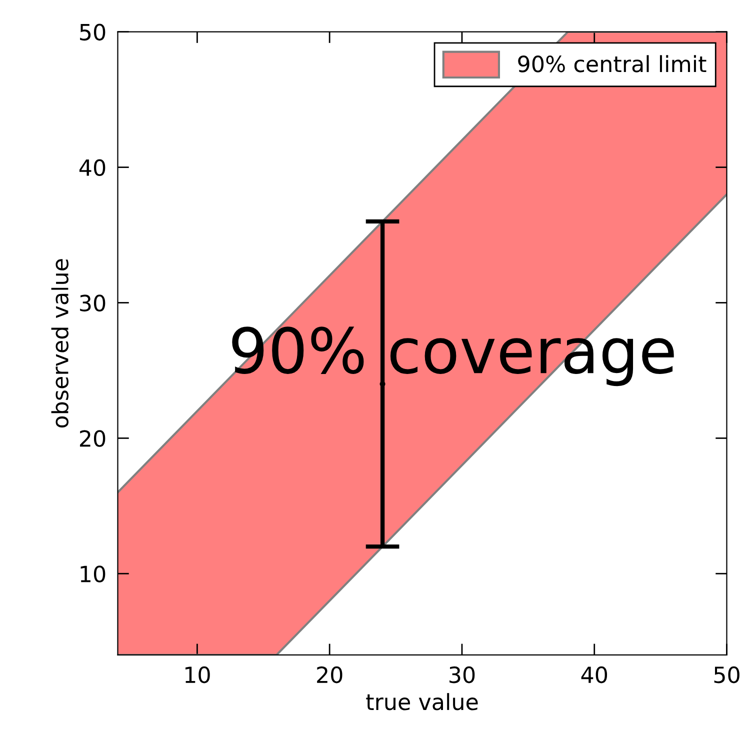 The image size is (750, 740). What do you see at coordinates (197, 675) in the screenshot?
I see `x-tick-label: 10` at bounding box center [197, 675].